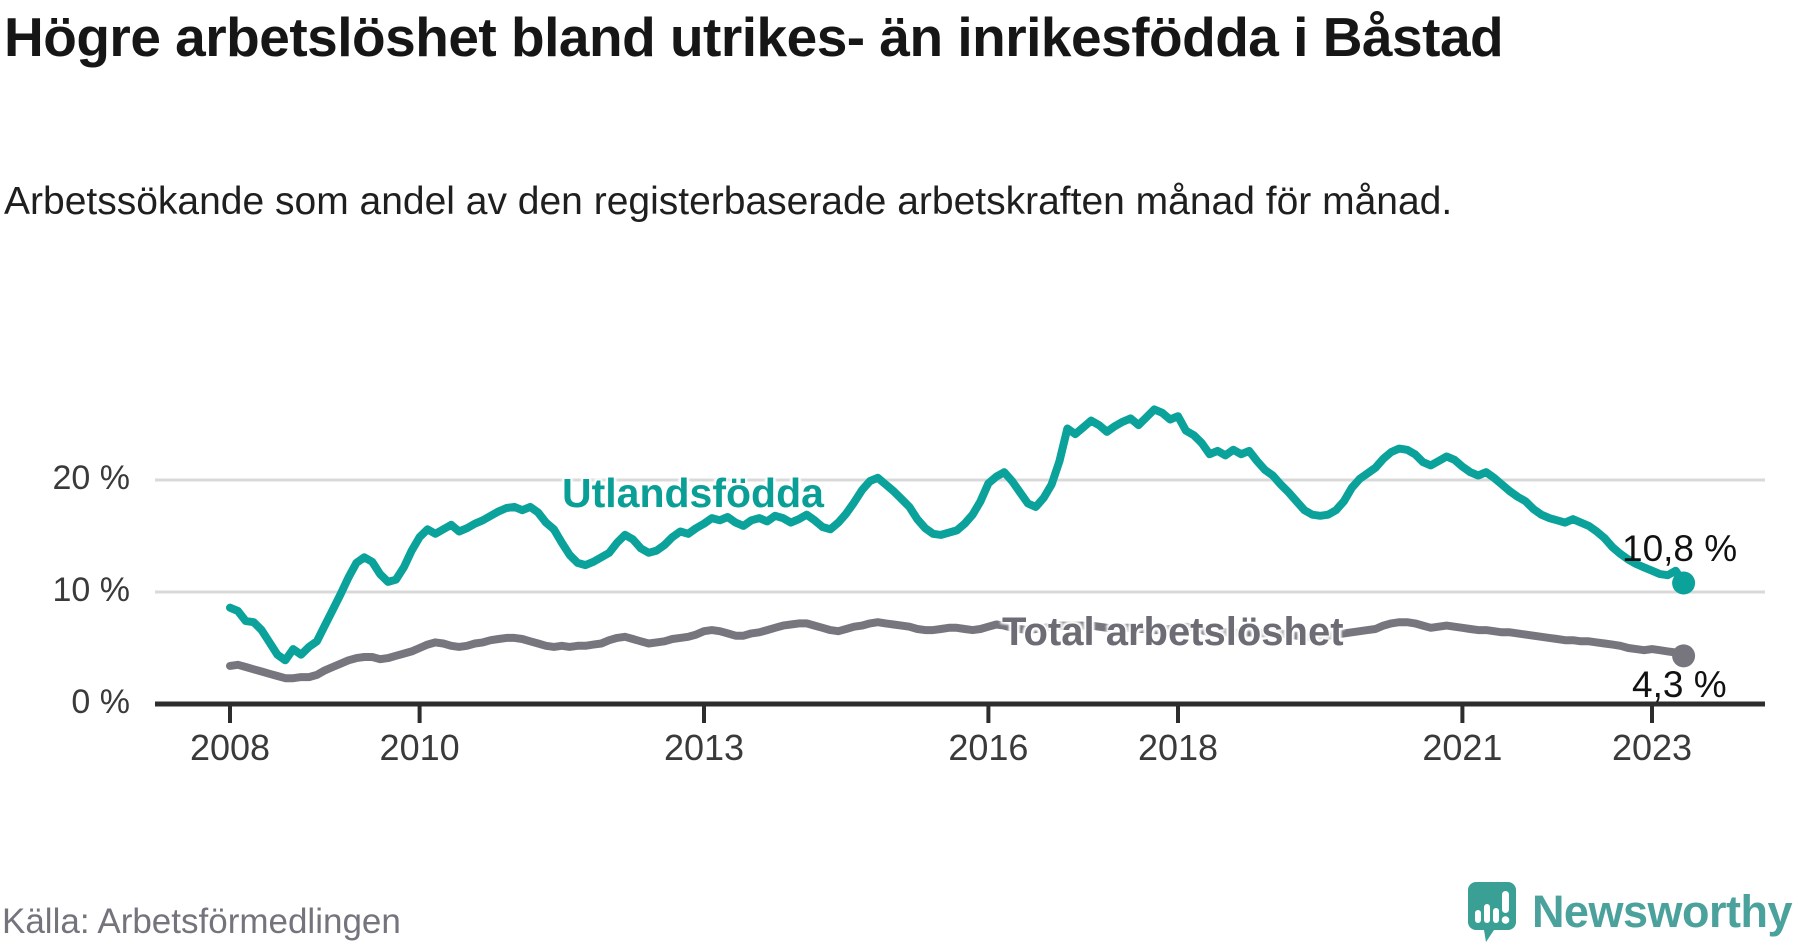 This screenshot has width=1800, height=948. What do you see at coordinates (1173, 632) in the screenshot?
I see `series-label-total: Total arbetslöshet` at bounding box center [1173, 632].